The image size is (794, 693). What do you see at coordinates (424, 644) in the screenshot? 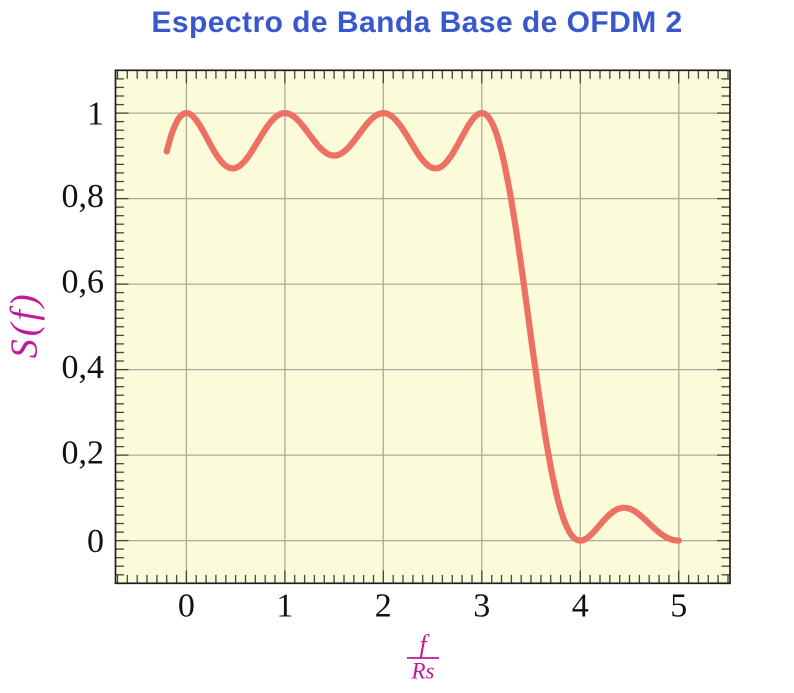
I see `svg-text: f` at bounding box center [424, 644].